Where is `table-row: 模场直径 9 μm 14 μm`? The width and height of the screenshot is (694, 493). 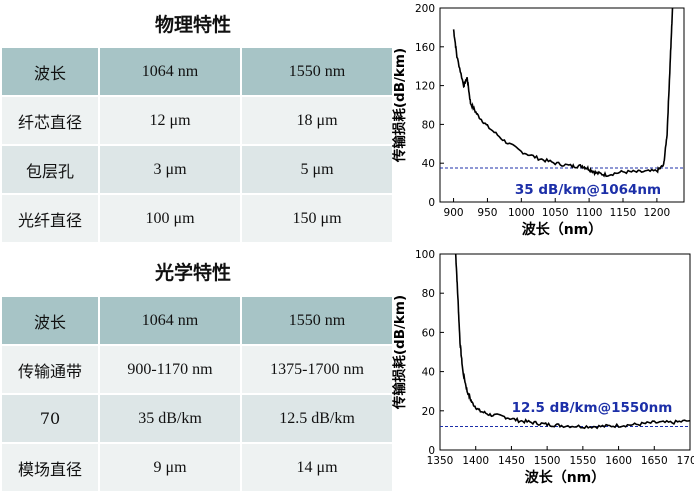 table-row: 模场直径 9 μm 14 μm is located at coordinates (197, 467).